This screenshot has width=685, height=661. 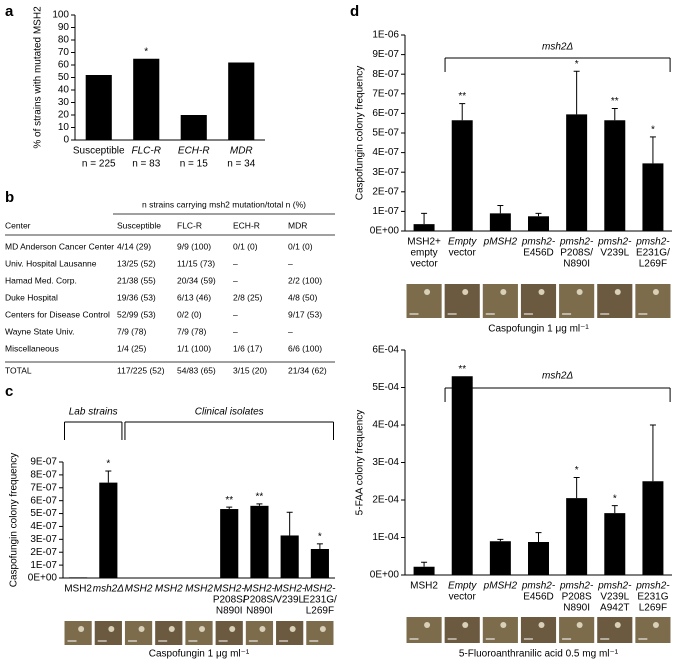 What do you see at coordinates (538, 597) in the screenshot?
I see `x-tick-label: E456D` at bounding box center [538, 597].